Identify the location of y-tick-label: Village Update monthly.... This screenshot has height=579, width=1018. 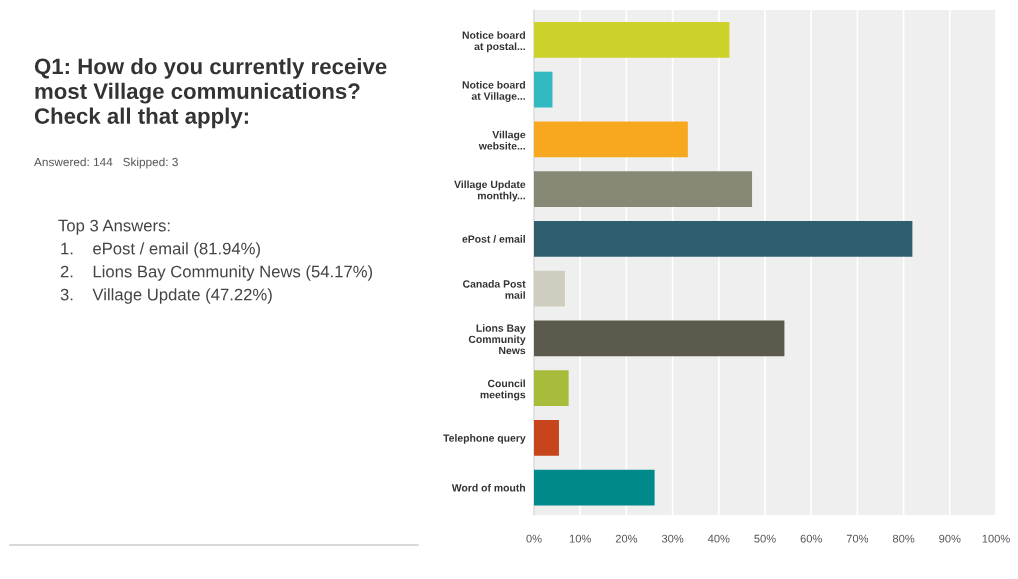
(490, 191).